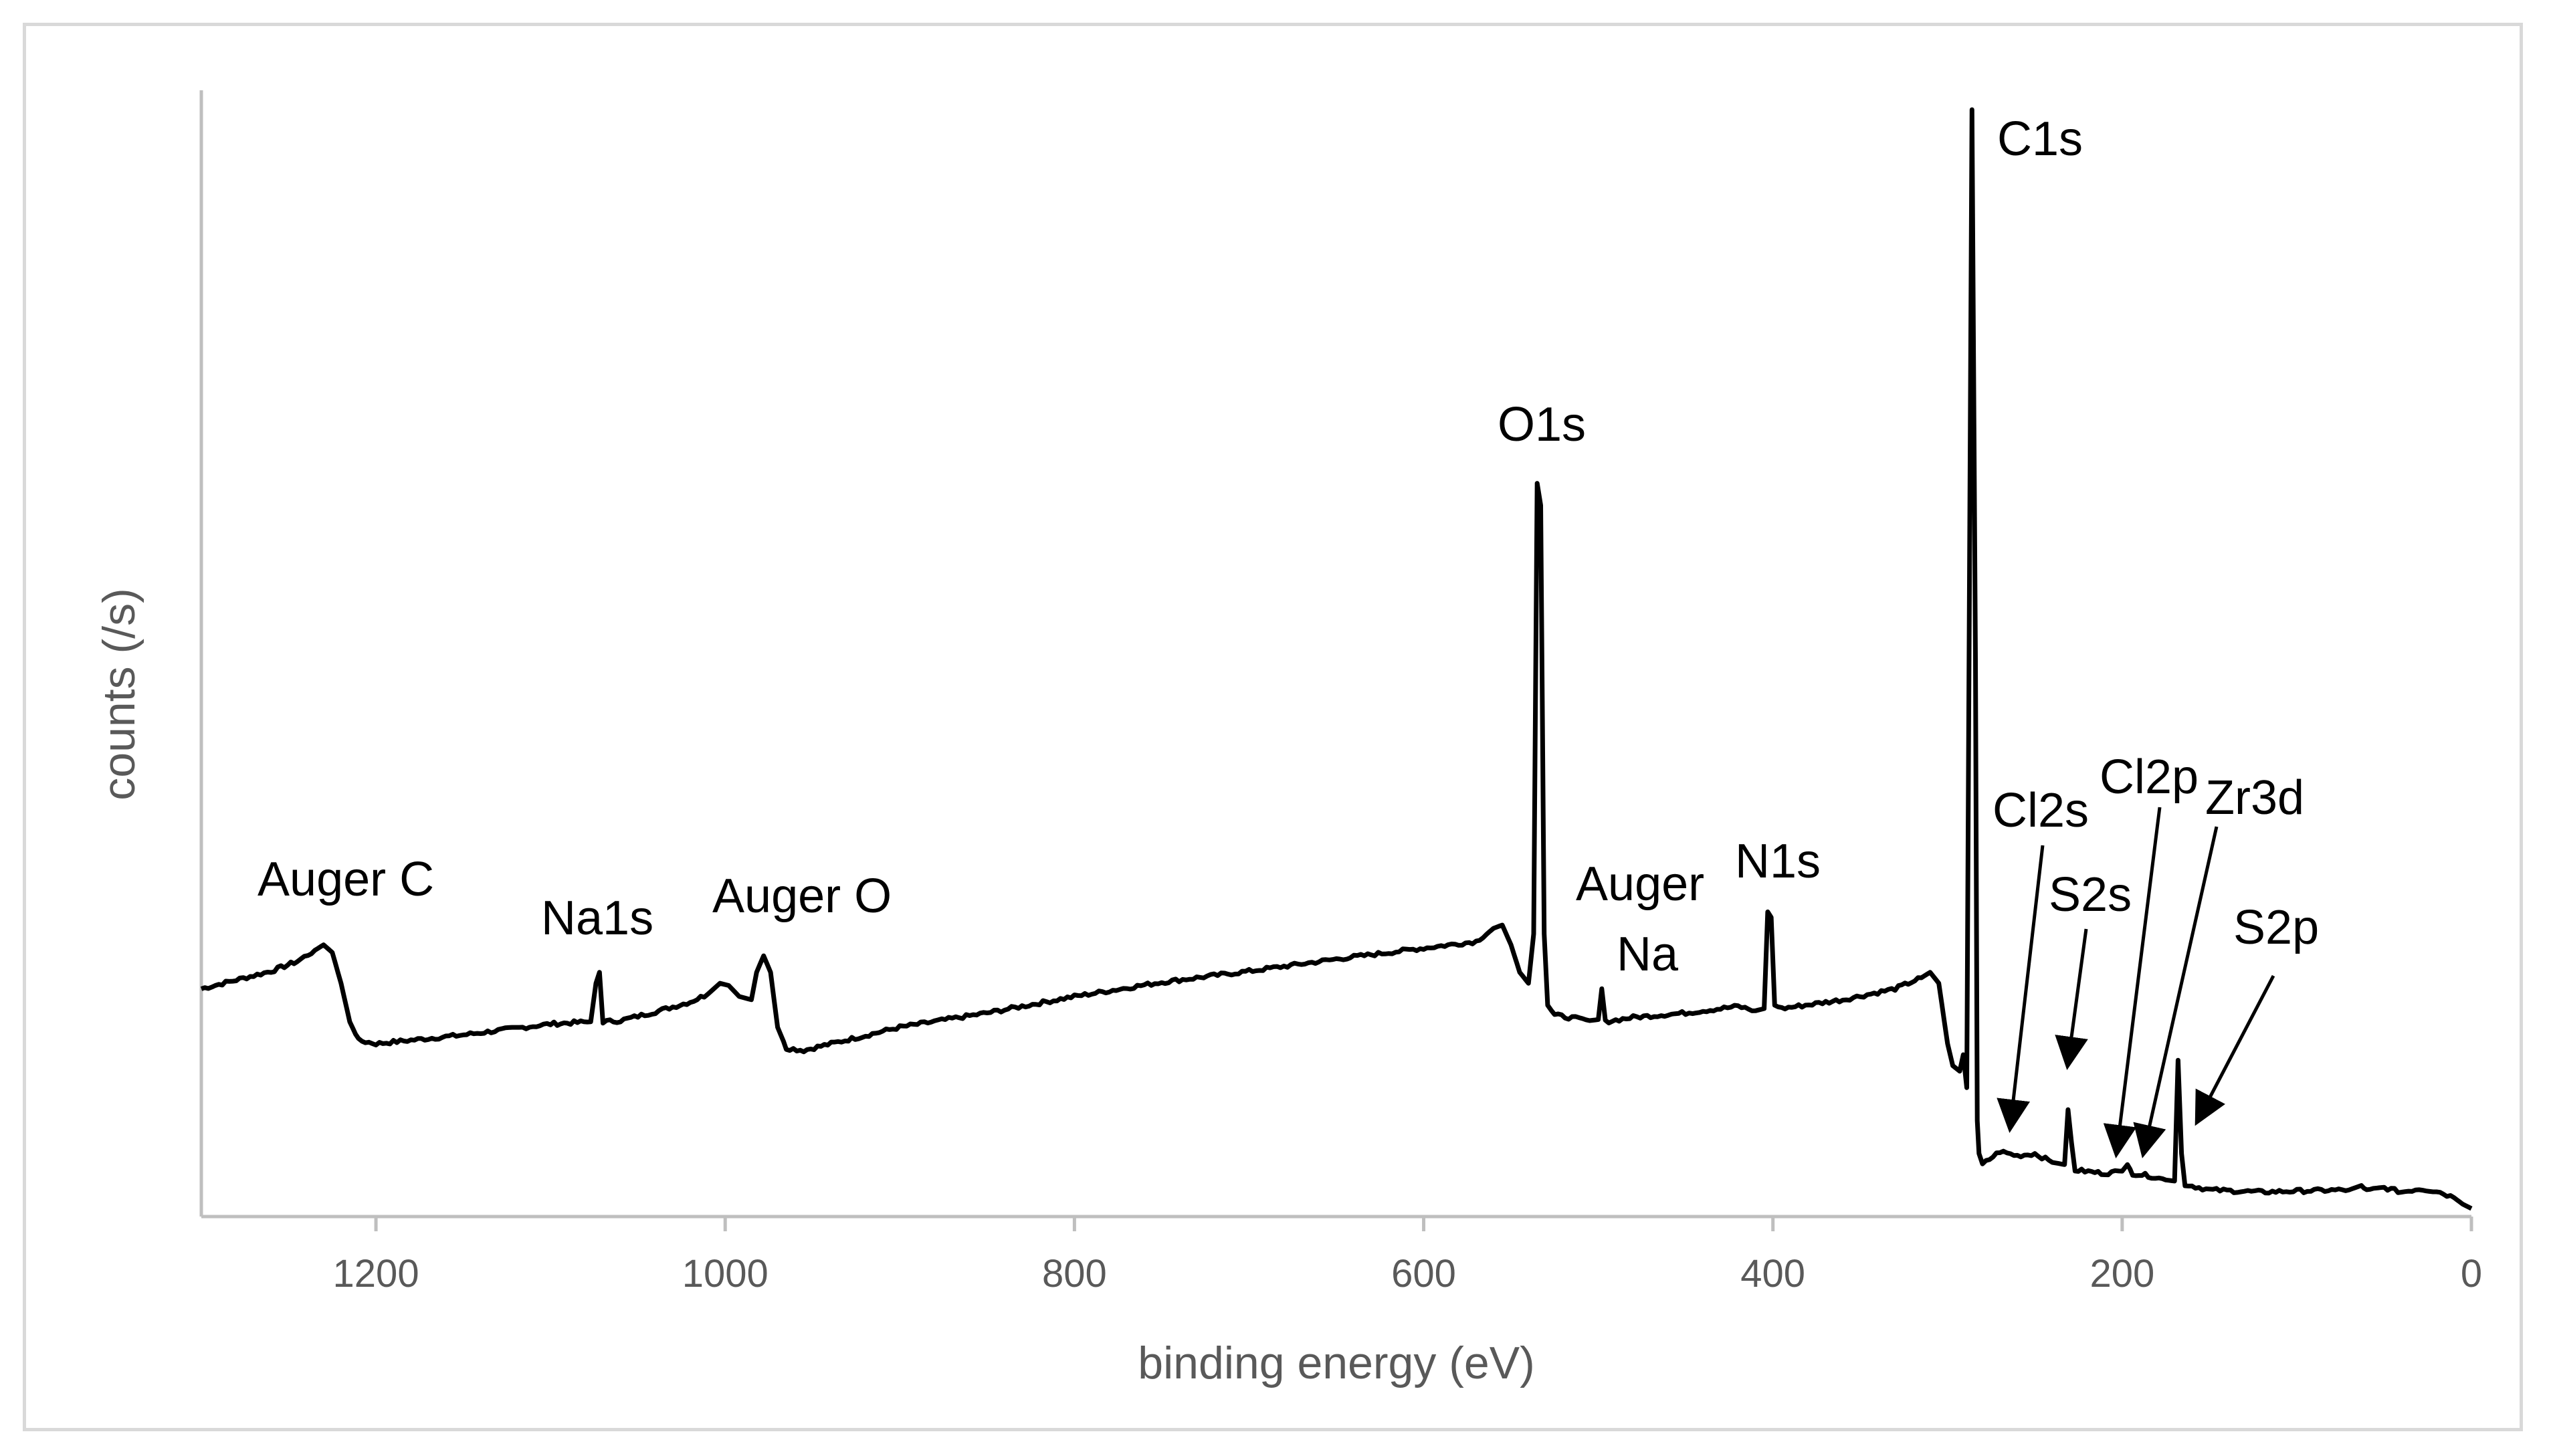 The height and width of the screenshot is (1456, 2549). What do you see at coordinates (2040, 139) in the screenshot?
I see `peak-label-c1s: C1s` at bounding box center [2040, 139].